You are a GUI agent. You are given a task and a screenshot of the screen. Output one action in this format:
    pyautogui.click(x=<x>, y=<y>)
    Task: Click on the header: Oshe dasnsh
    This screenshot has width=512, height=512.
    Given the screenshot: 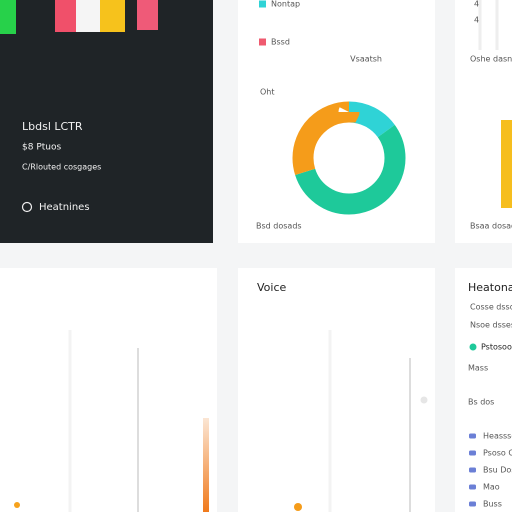 What is the action you would take?
    pyautogui.click(x=491, y=59)
    